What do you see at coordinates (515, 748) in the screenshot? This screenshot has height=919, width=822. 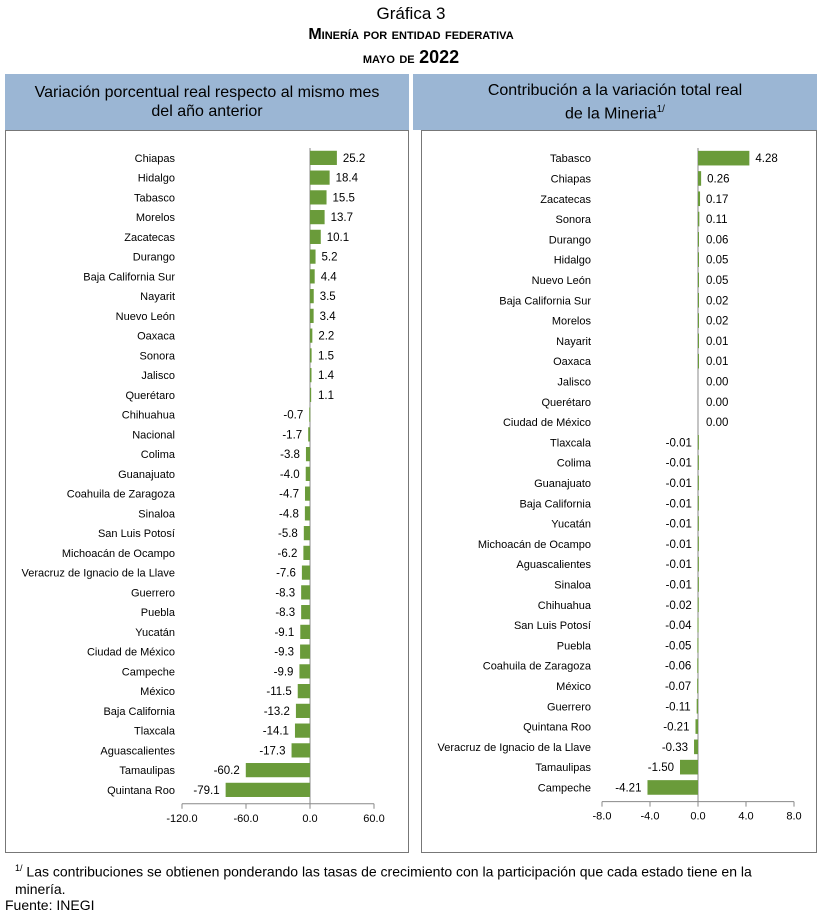 I see `right-category-label: Veracruz de Ignacio de la Llave` at bounding box center [515, 748].